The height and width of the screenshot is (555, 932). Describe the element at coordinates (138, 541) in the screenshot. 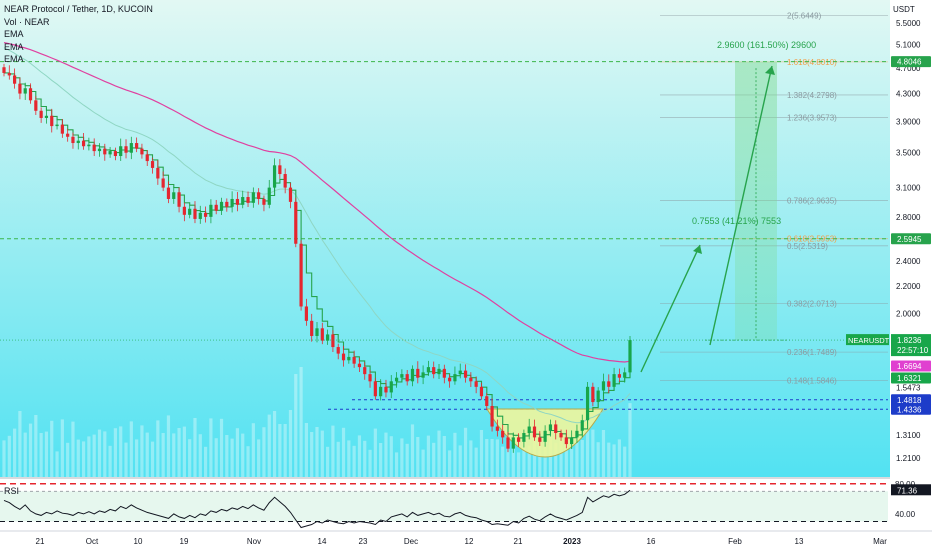

I see `time-tick-label: 10` at that location.